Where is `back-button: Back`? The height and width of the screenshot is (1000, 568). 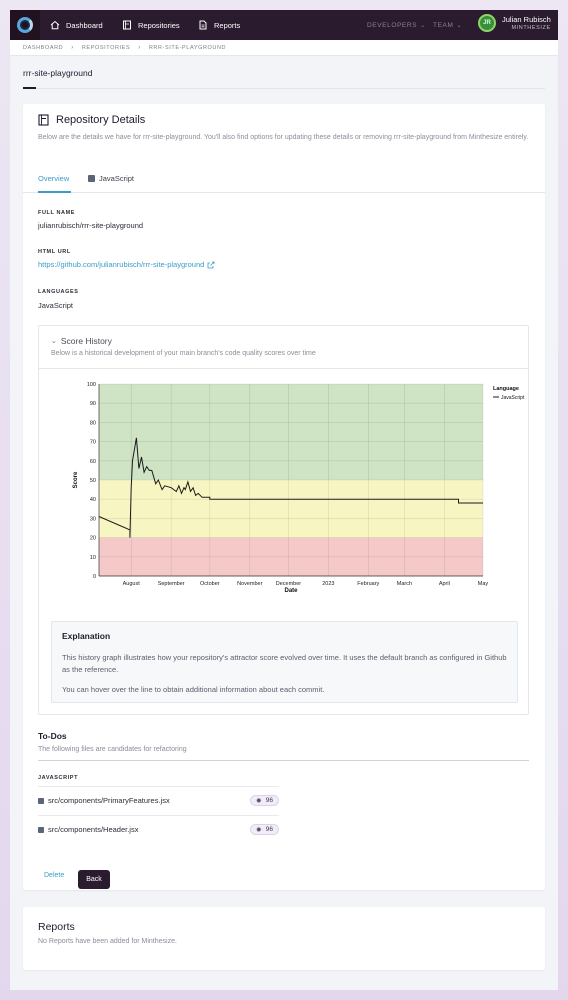
back-button: Back is located at coordinates (94, 879).